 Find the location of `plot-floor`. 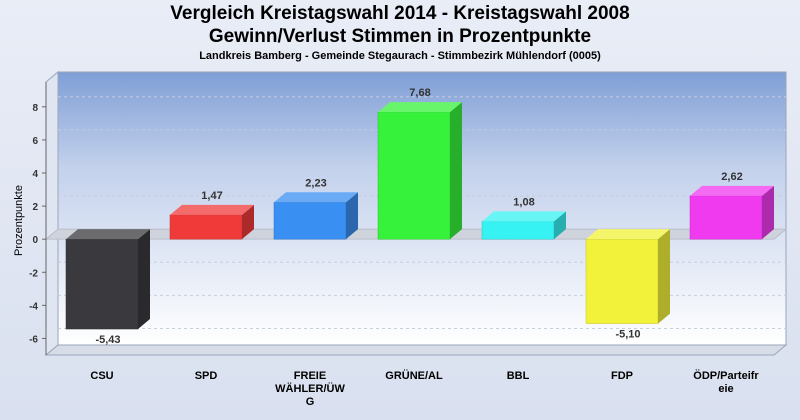

plot-floor is located at coordinates (416, 350).